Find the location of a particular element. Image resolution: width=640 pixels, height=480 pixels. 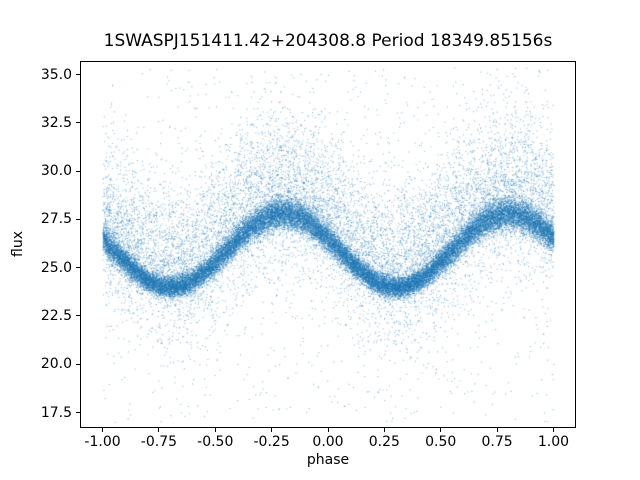

y-tick-label: 25.0 is located at coordinates (56, 267).